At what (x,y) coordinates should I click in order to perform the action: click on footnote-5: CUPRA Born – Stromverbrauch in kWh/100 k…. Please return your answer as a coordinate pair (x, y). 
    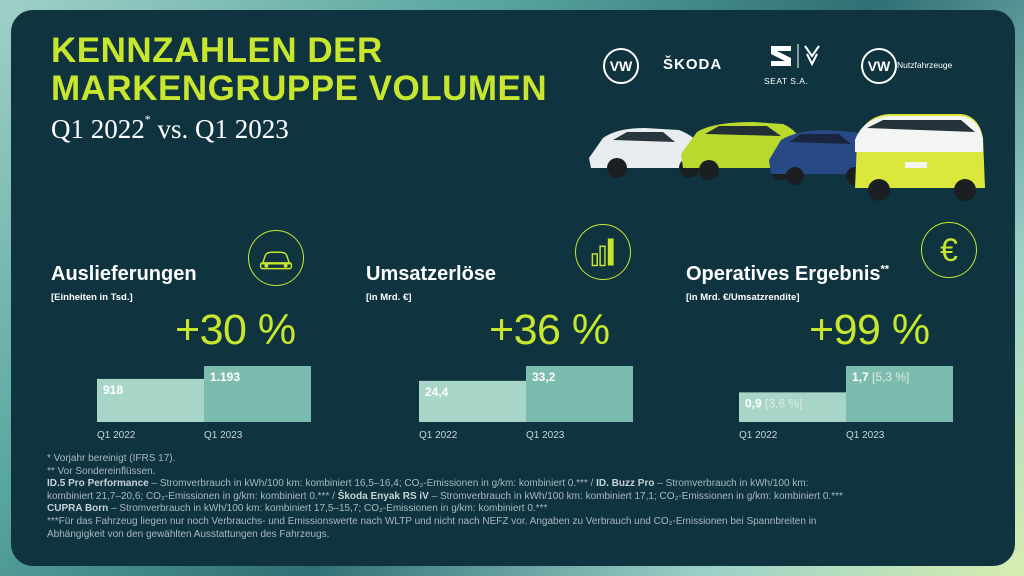
    Looking at the image, I should click on (522, 509).